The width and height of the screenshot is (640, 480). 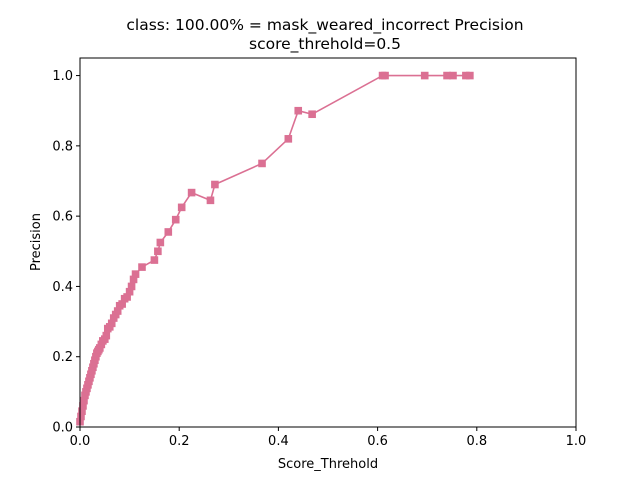 What do you see at coordinates (80, 441) in the screenshot?
I see `x-tick-label: 0.0` at bounding box center [80, 441].